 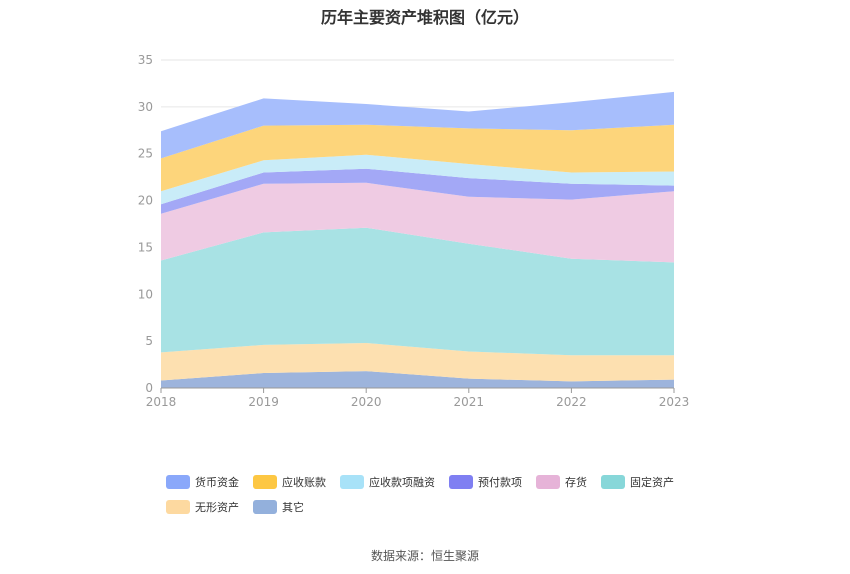 I want to click on legend-item: 货币资金, so click(x=202, y=482).